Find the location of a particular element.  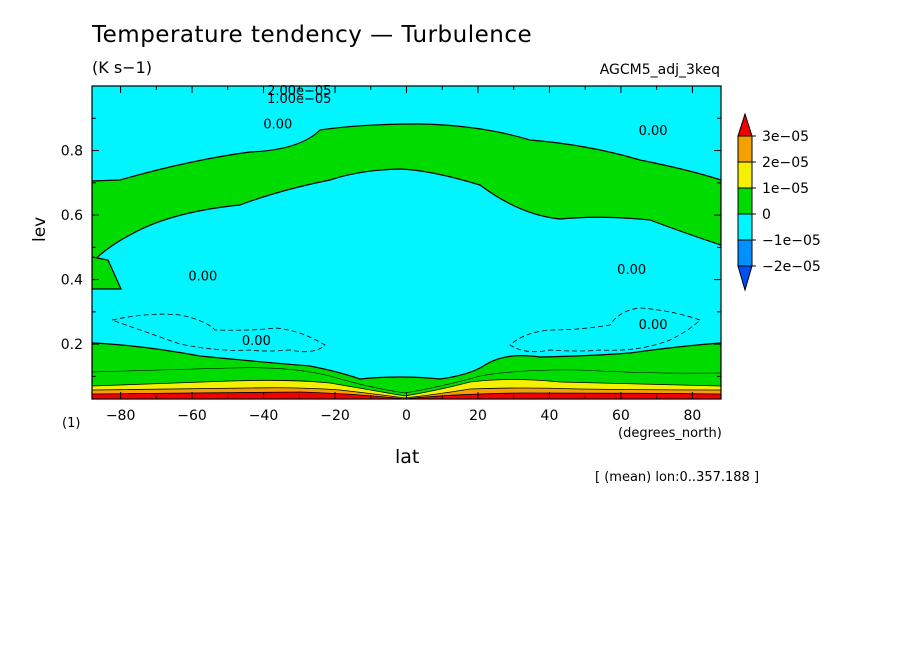

upper-positive-band is located at coordinates (406, 193).